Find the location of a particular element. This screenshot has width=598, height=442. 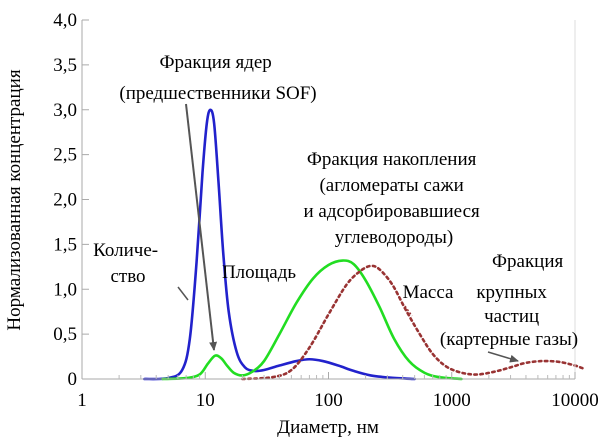

annotation-number: Количе- ство is located at coordinates (128, 263).